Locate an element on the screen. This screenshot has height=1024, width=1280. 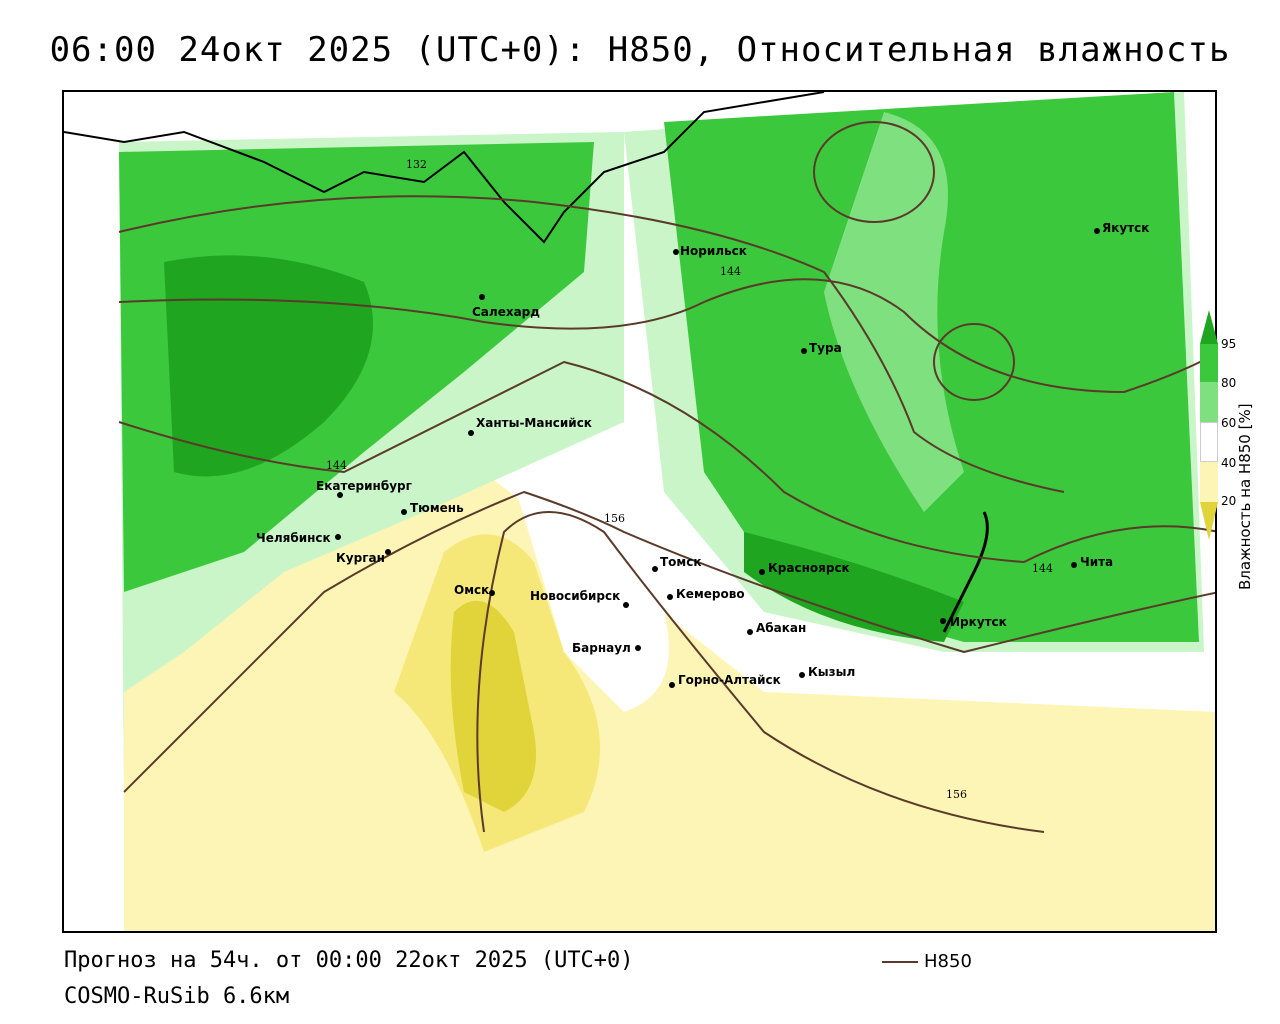
humidity-region-light-green-east is located at coordinates (894, 312).